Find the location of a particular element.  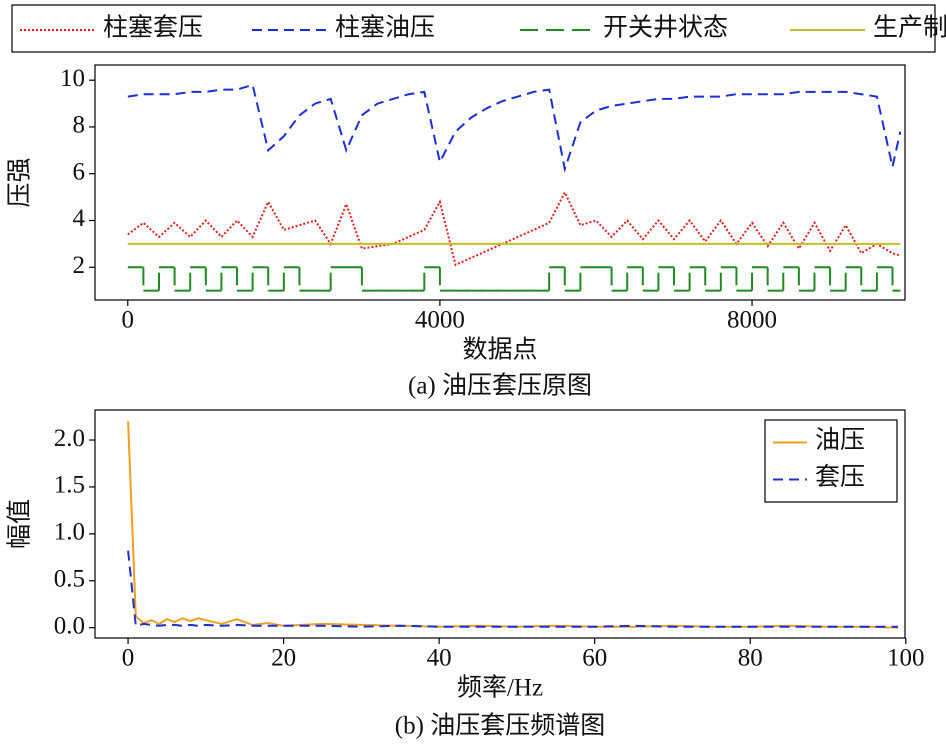

y-tick-label: 1.5 is located at coordinates (69, 485).